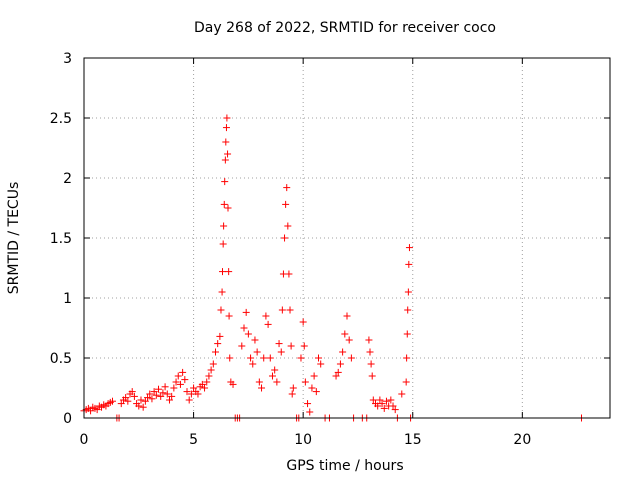 Image resolution: width=640 pixels, height=480 pixels. What do you see at coordinates (61, 119) in the screenshot?
I see `y-tick-label: 2.5` at bounding box center [61, 119].